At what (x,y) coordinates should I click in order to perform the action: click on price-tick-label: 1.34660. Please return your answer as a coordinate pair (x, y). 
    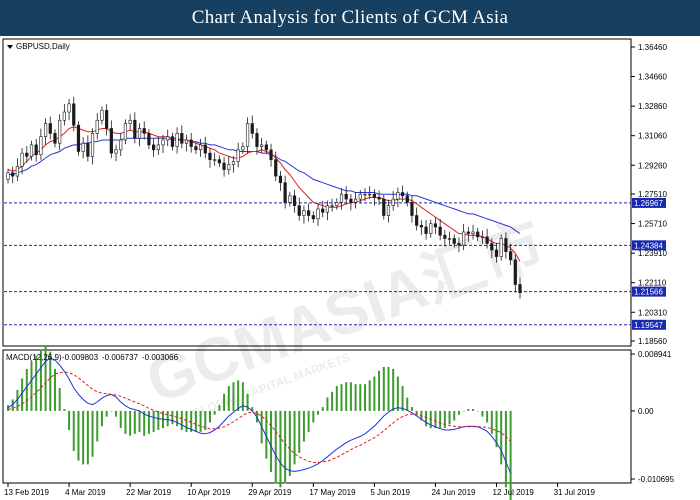
    Looking at the image, I should click on (652, 77).